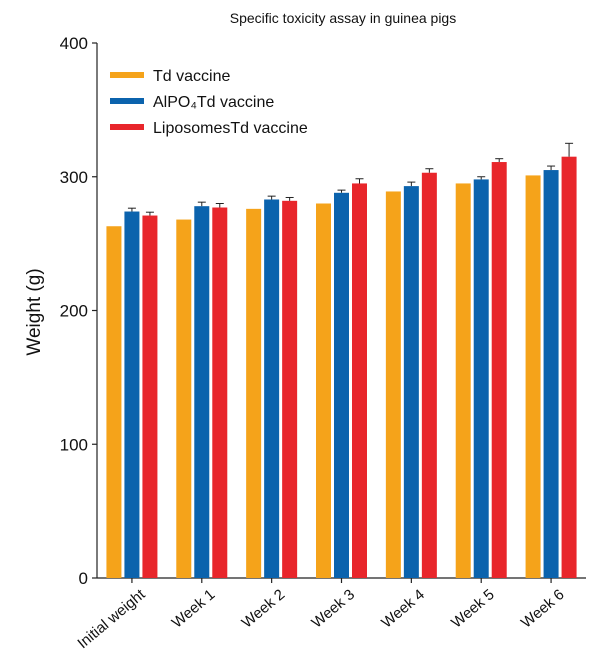 Image resolution: width=592 pixels, height=668 pixels. Describe the element at coordinates (213, 102) in the screenshot. I see `legend-label: AlPO₄Td vaccine` at that location.